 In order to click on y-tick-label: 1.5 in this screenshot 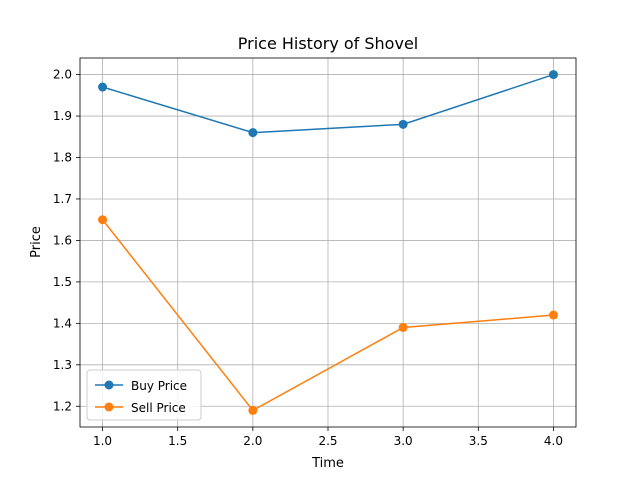, I will do `click(62, 282)`.